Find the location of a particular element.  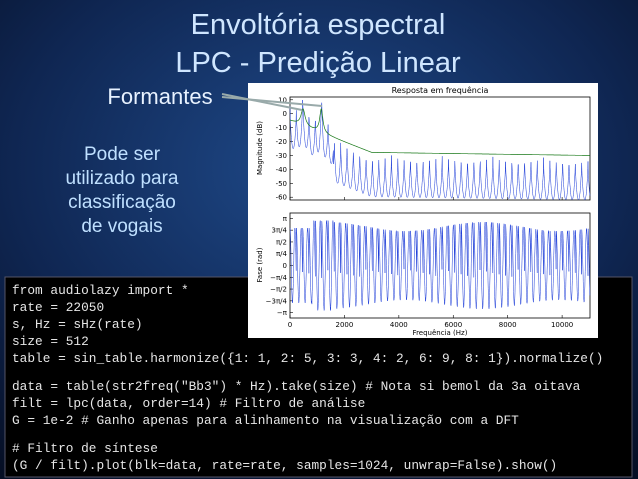

note-line: de vogais is located at coordinates (121, 226).